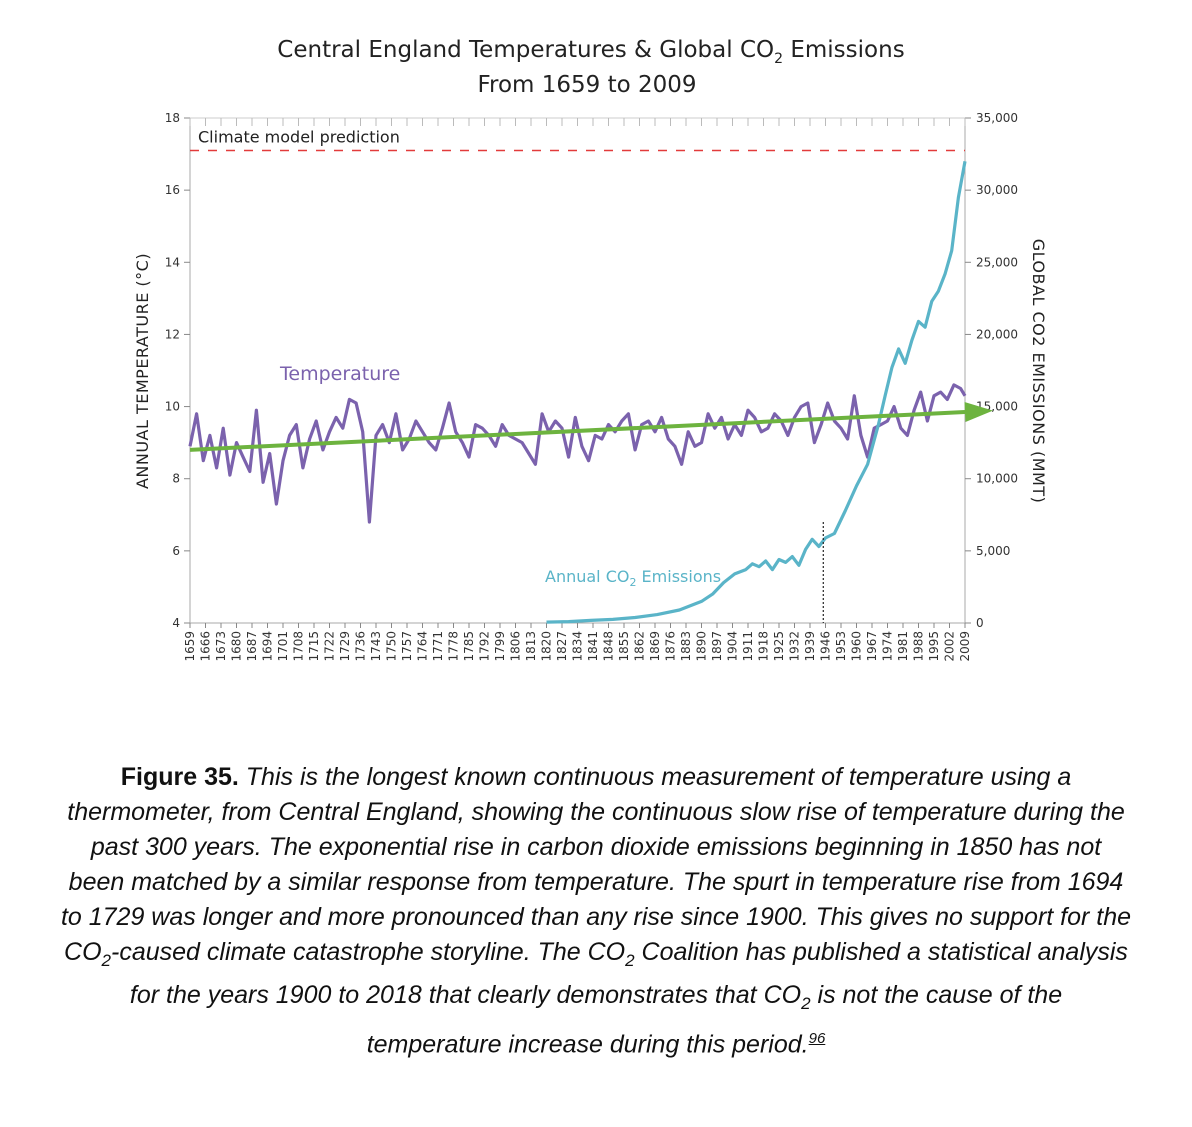 Image resolution: width=1192 pixels, height=1127 pixels. What do you see at coordinates (172, 262) in the screenshot?
I see `y-left-tick-label: 14` at bounding box center [172, 262].